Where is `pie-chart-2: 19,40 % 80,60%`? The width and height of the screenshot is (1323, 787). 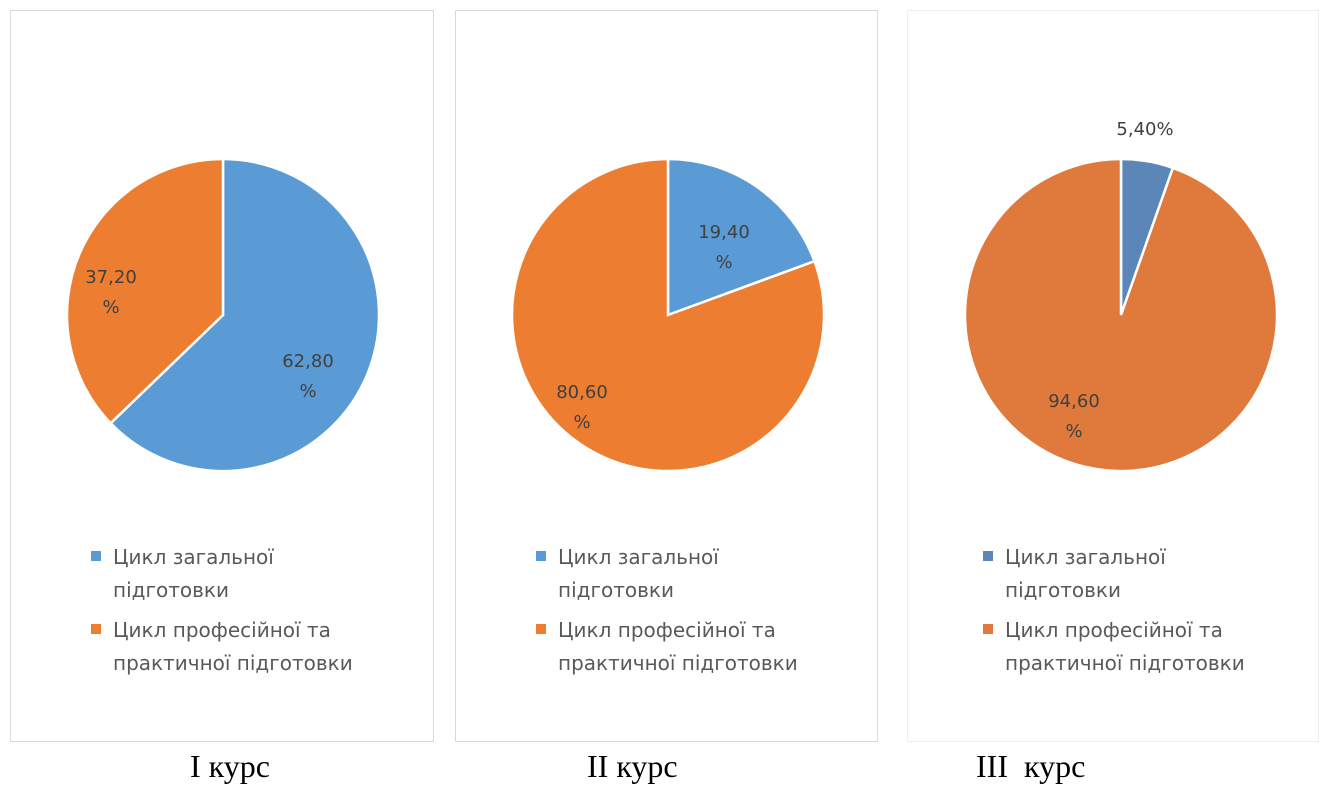
pie-chart-2: 19,40 % 80,60% is located at coordinates (668, 315).